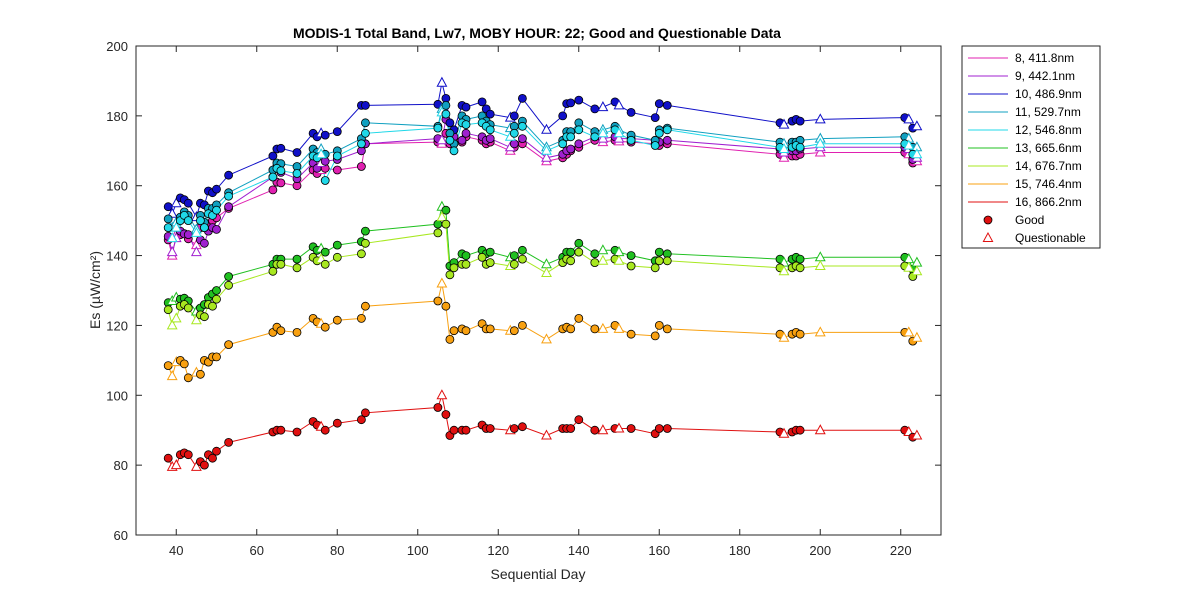  Describe the element at coordinates (1048, 148) in the screenshot. I see `legend-label: 13, 665.6nm` at that location.